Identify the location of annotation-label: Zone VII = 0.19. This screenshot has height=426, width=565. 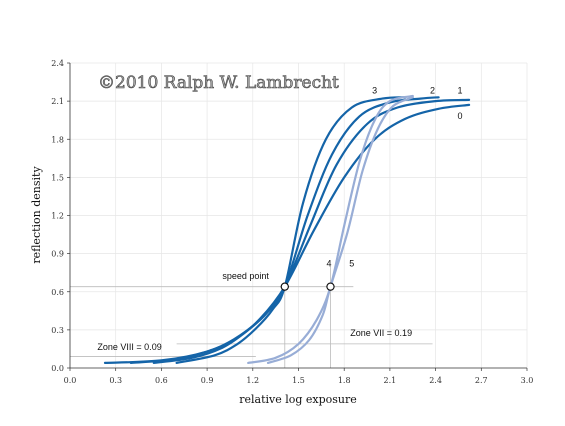
(381, 333).